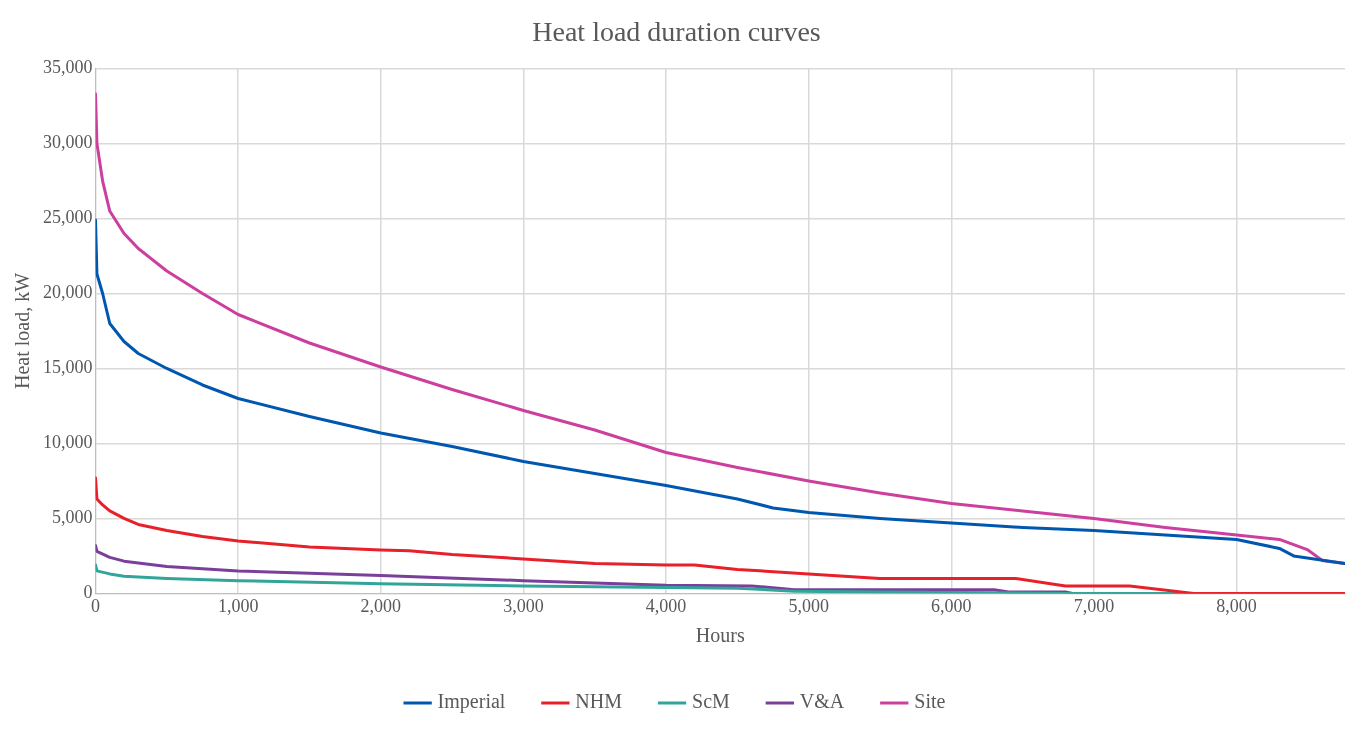 The width and height of the screenshot is (1355, 731). I want to click on x-tick-label: 7,000, so click(1094, 605).